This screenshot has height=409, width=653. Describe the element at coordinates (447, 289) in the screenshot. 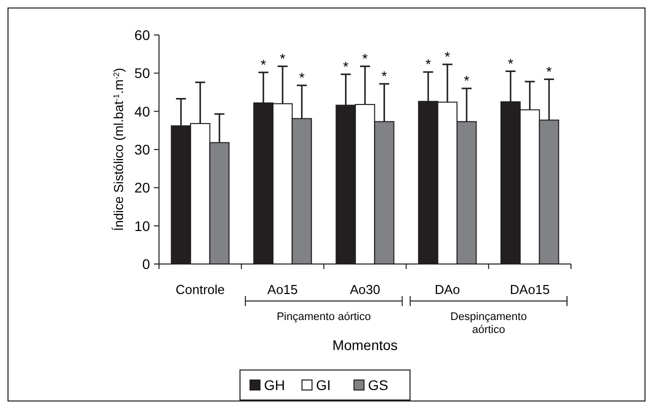

I see `x-tick-label: DAo` at that location.